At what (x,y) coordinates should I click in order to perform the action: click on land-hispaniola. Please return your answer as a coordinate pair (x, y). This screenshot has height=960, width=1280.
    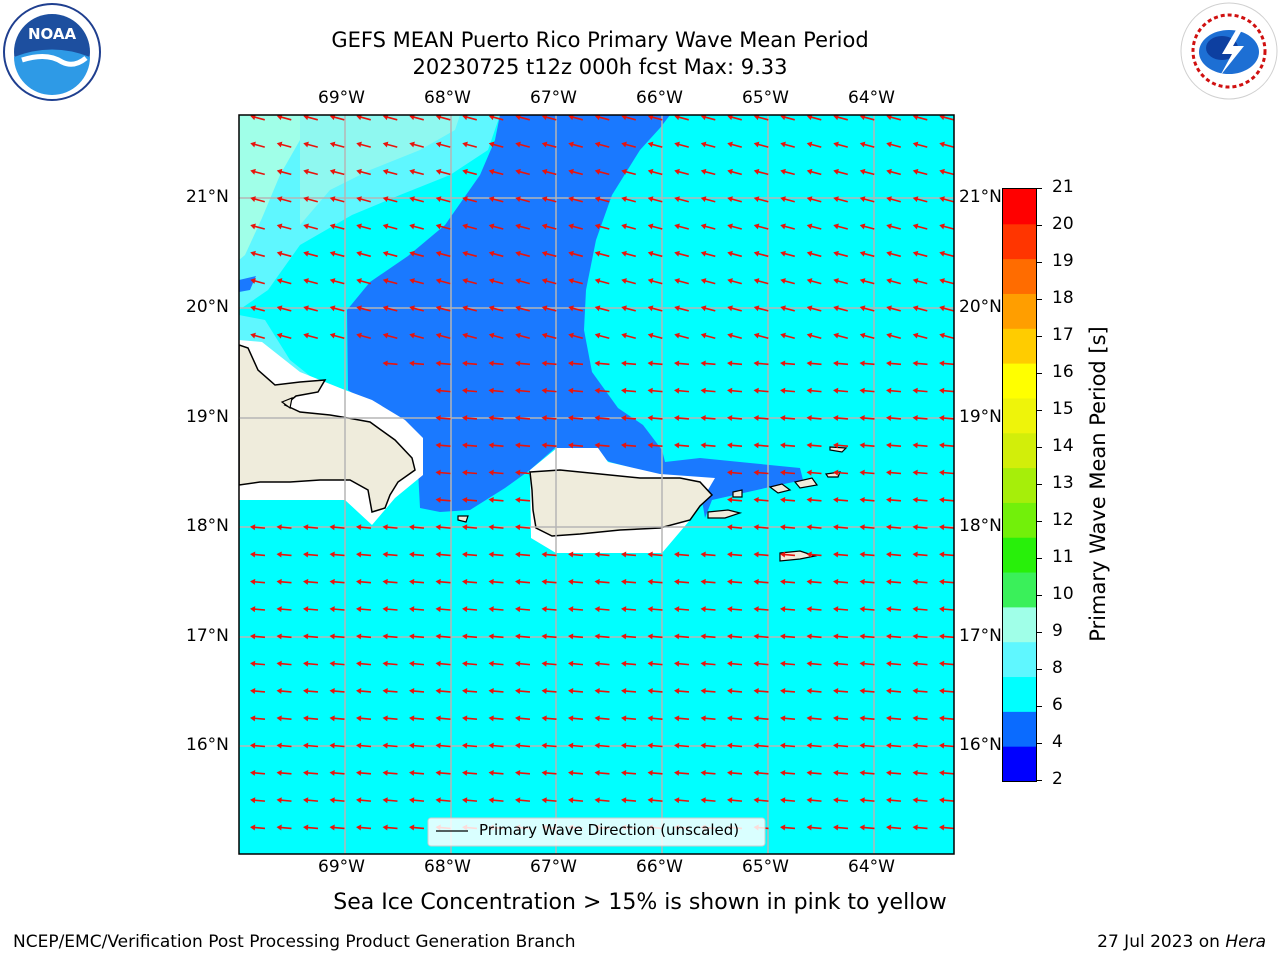
    Looking at the image, I should click on (327, 428).